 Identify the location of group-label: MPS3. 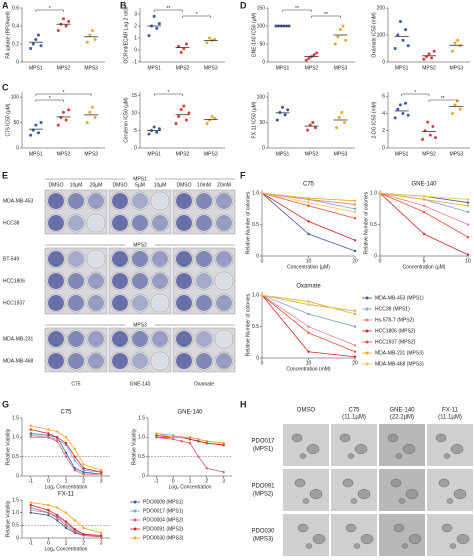
(140, 325).